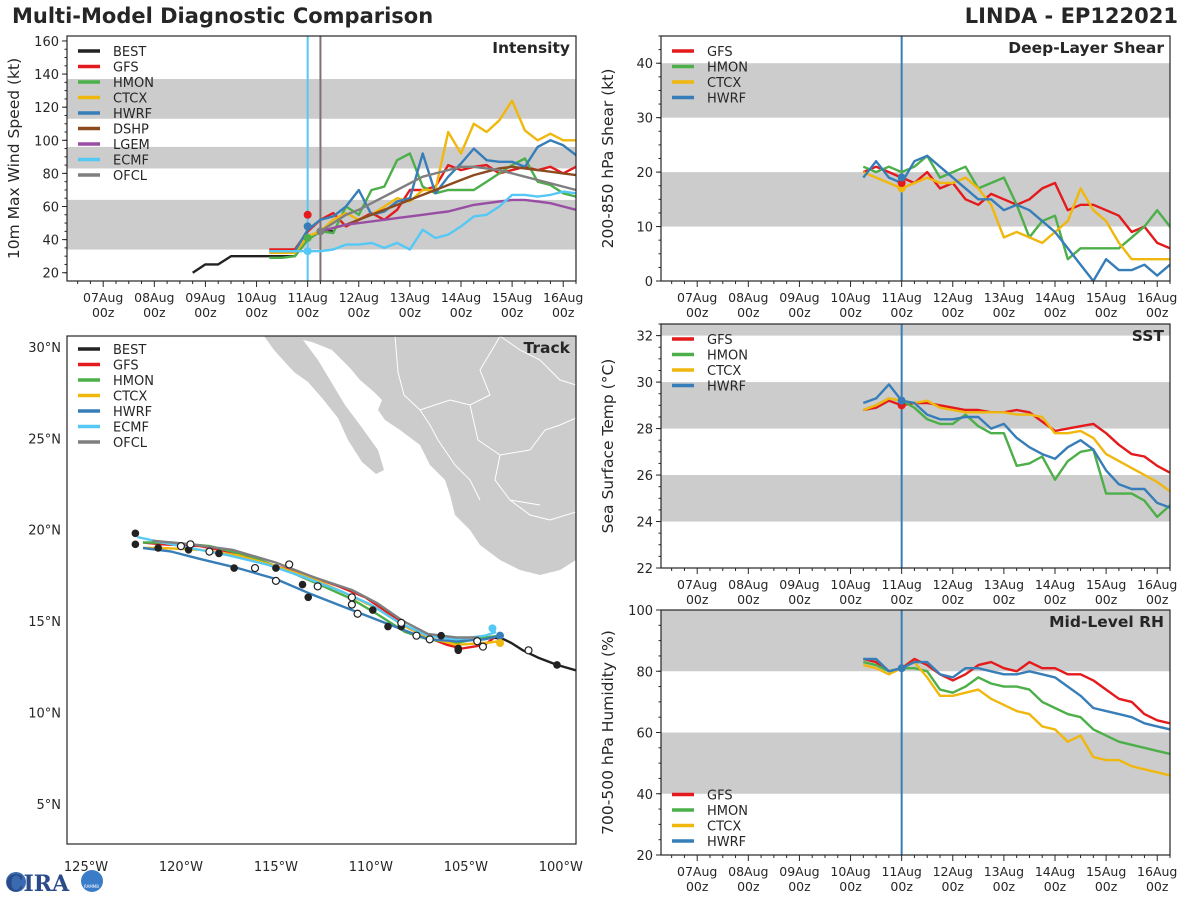 The width and height of the screenshot is (1200, 900). Describe the element at coordinates (131, 161) in the screenshot. I see `legend-label-ecmf: ECMF` at that location.